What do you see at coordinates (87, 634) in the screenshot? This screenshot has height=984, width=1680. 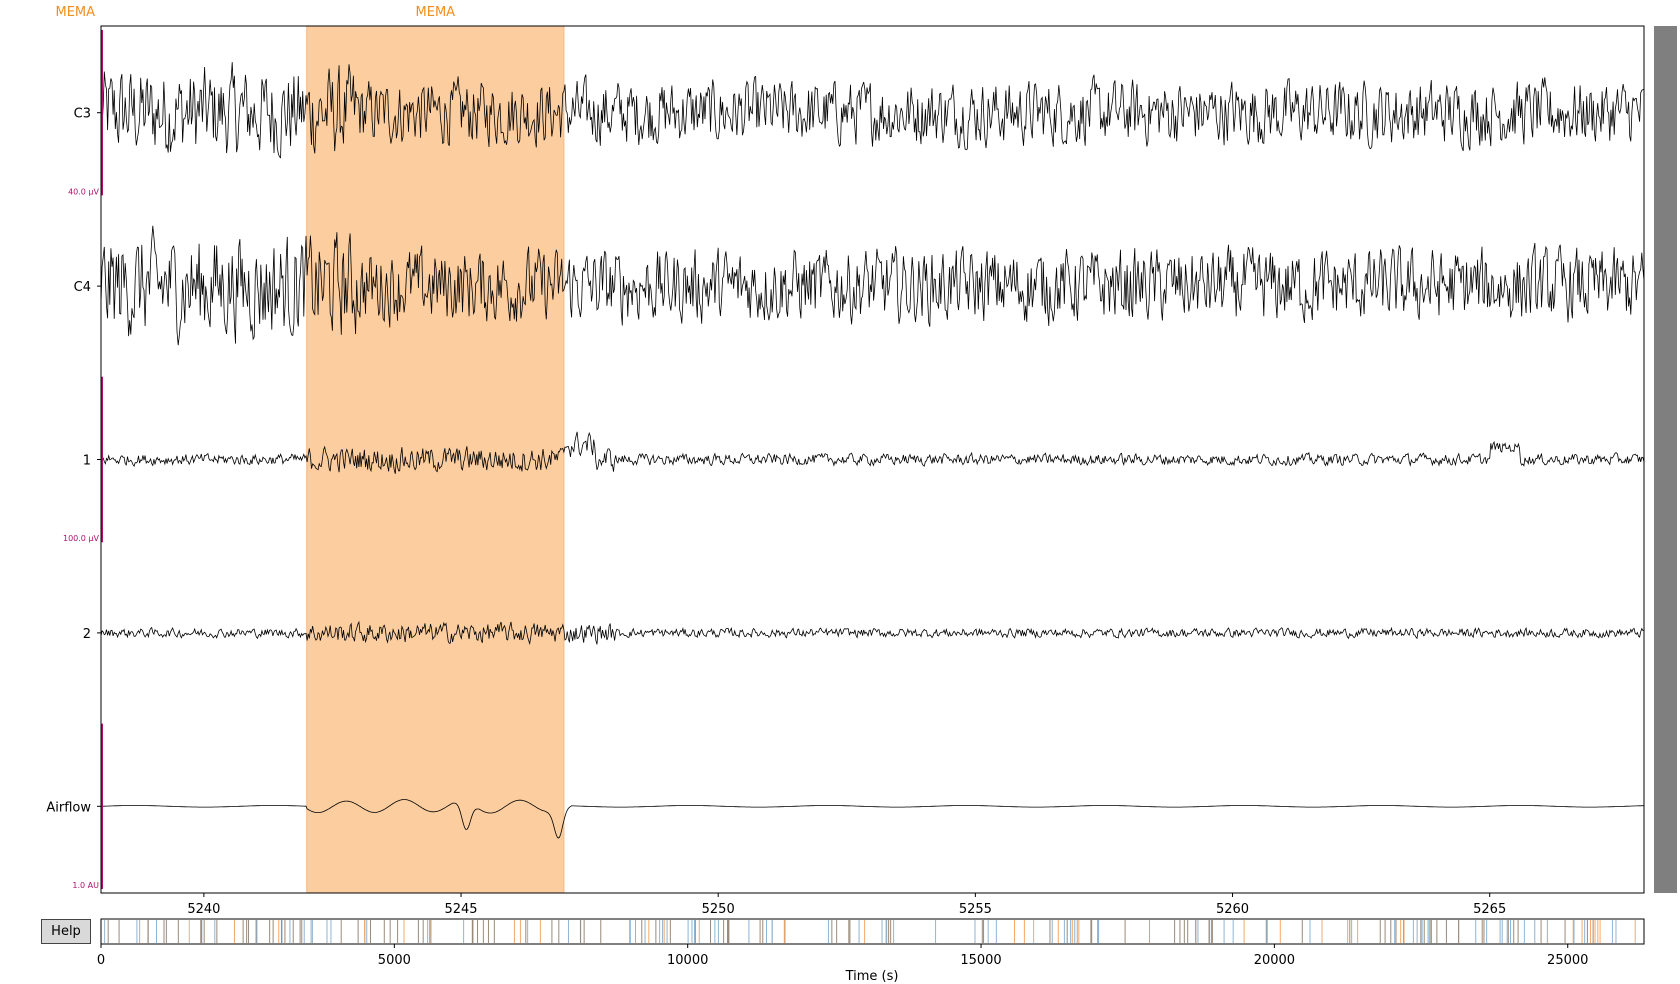 I see `channel-label: 2` at bounding box center [87, 634].